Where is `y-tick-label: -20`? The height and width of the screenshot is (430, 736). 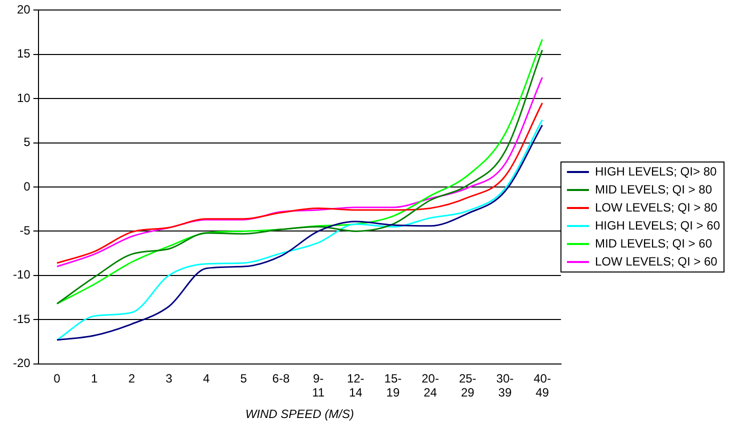
y-tick-label: -20 is located at coordinates (22, 363).